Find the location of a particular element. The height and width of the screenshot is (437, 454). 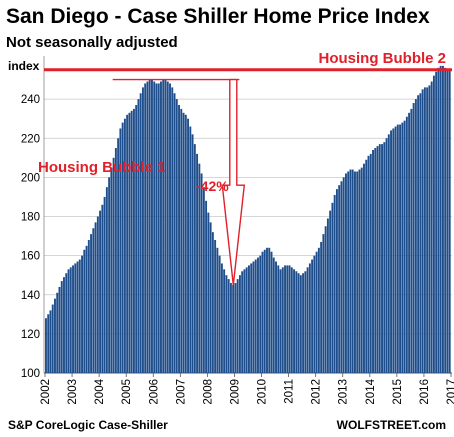

x-tick-label: 2014 is located at coordinates (371, 391).